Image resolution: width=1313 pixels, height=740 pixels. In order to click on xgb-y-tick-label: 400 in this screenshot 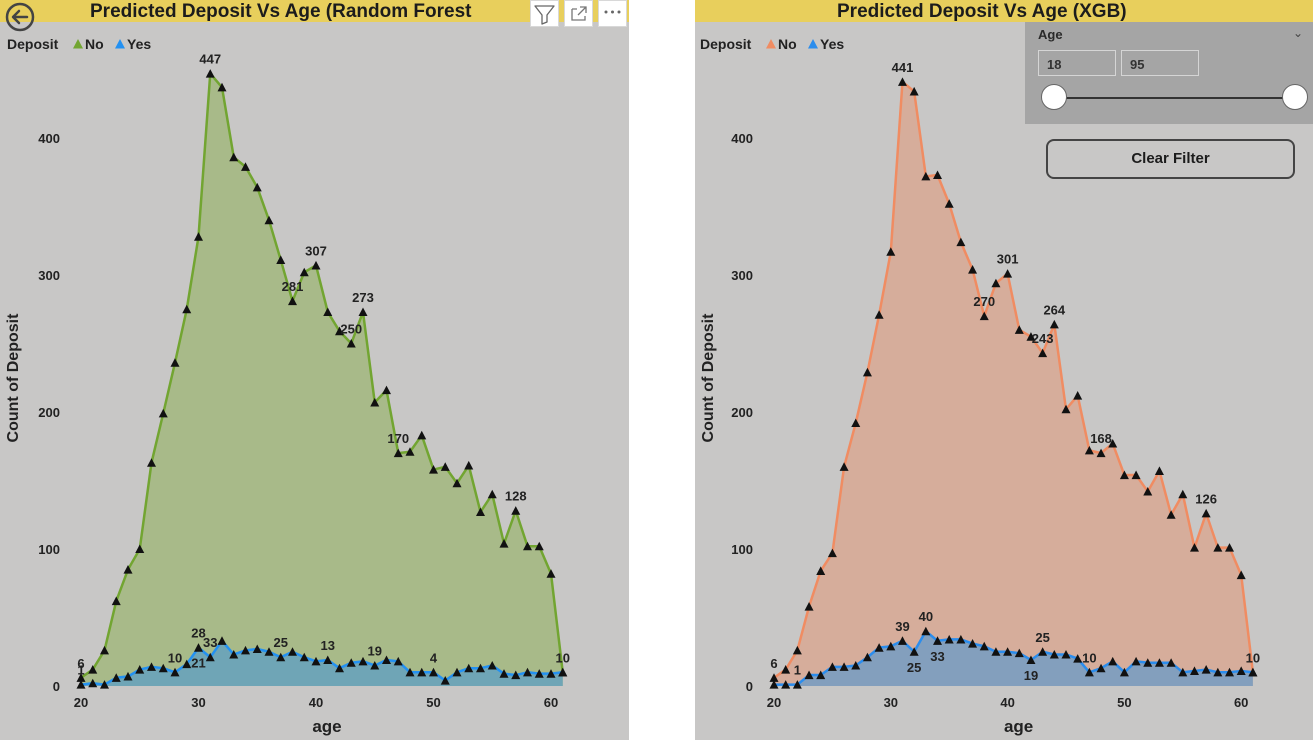, I will do `click(742, 138)`.